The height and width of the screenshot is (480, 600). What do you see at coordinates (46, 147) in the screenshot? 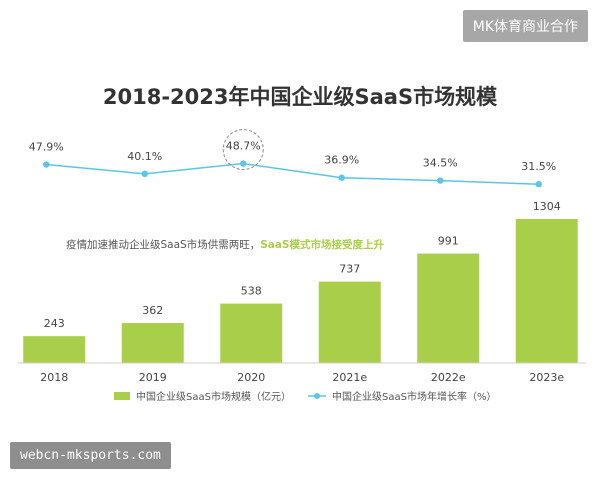
I see `growth-label-2018: 47.9%` at bounding box center [46, 147].